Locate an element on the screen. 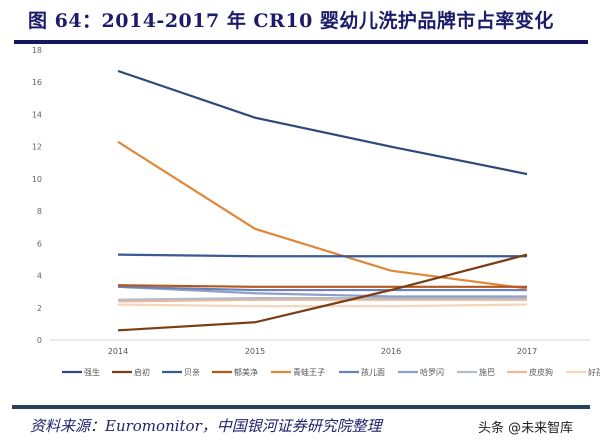  source-note: 资料来源：Euromonitor，中国银河证券研究院整理 is located at coordinates (206, 426).